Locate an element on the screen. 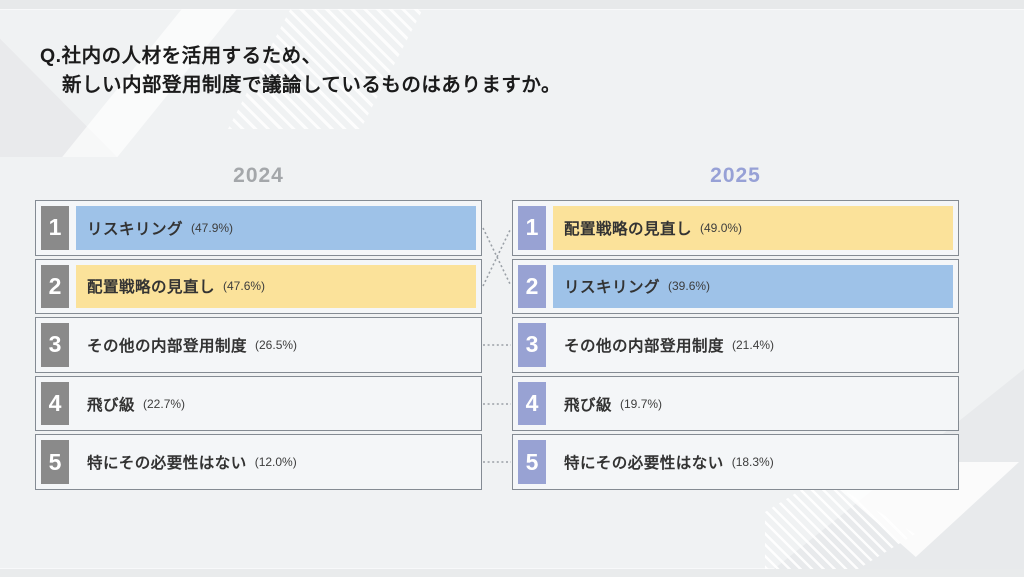 This screenshot has width=1024, height=577. rank-row-2024-1: 1 リスキリング (47.9%) is located at coordinates (258, 228).